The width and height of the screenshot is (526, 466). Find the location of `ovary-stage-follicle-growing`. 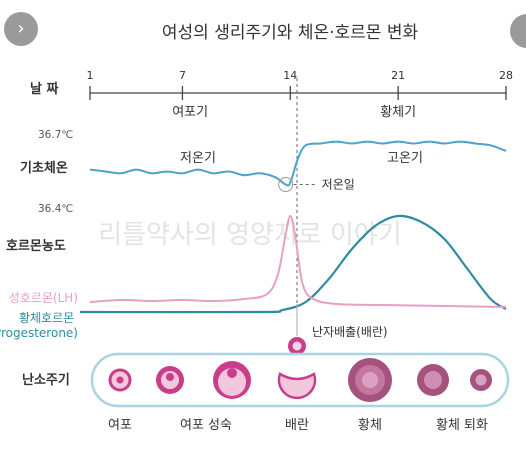

ovary-stage-follicle-growing is located at coordinates (170, 380).